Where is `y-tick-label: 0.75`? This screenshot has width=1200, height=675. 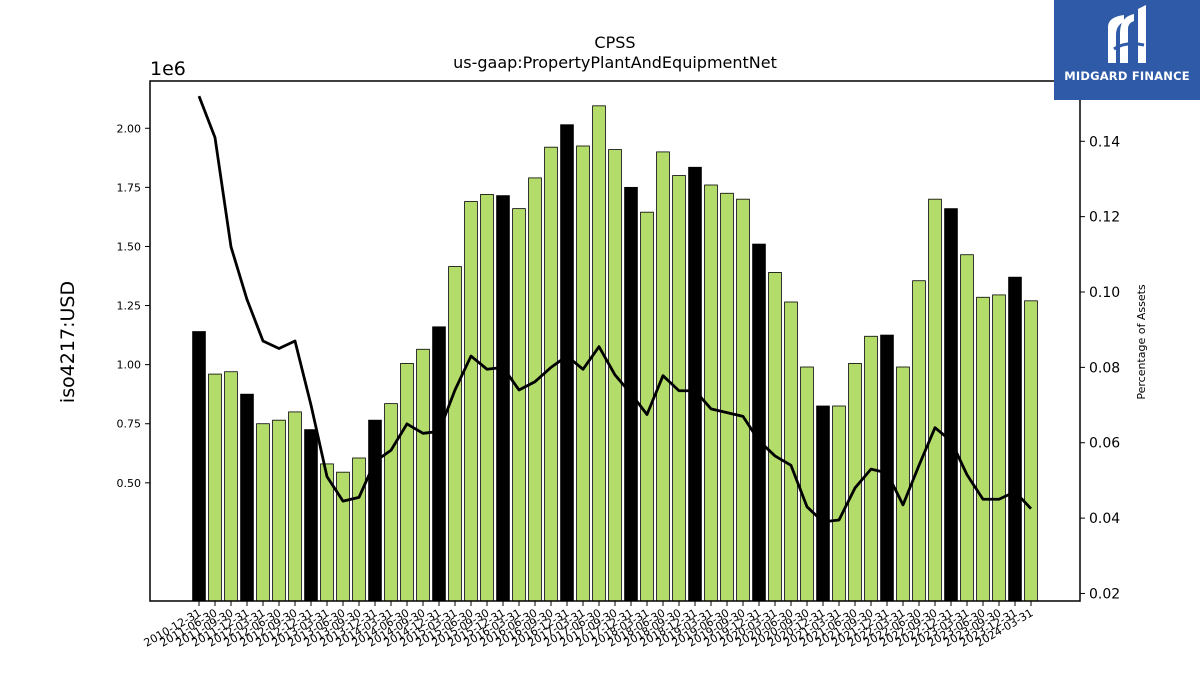 y-tick-label: 0.75 is located at coordinates (129, 424).